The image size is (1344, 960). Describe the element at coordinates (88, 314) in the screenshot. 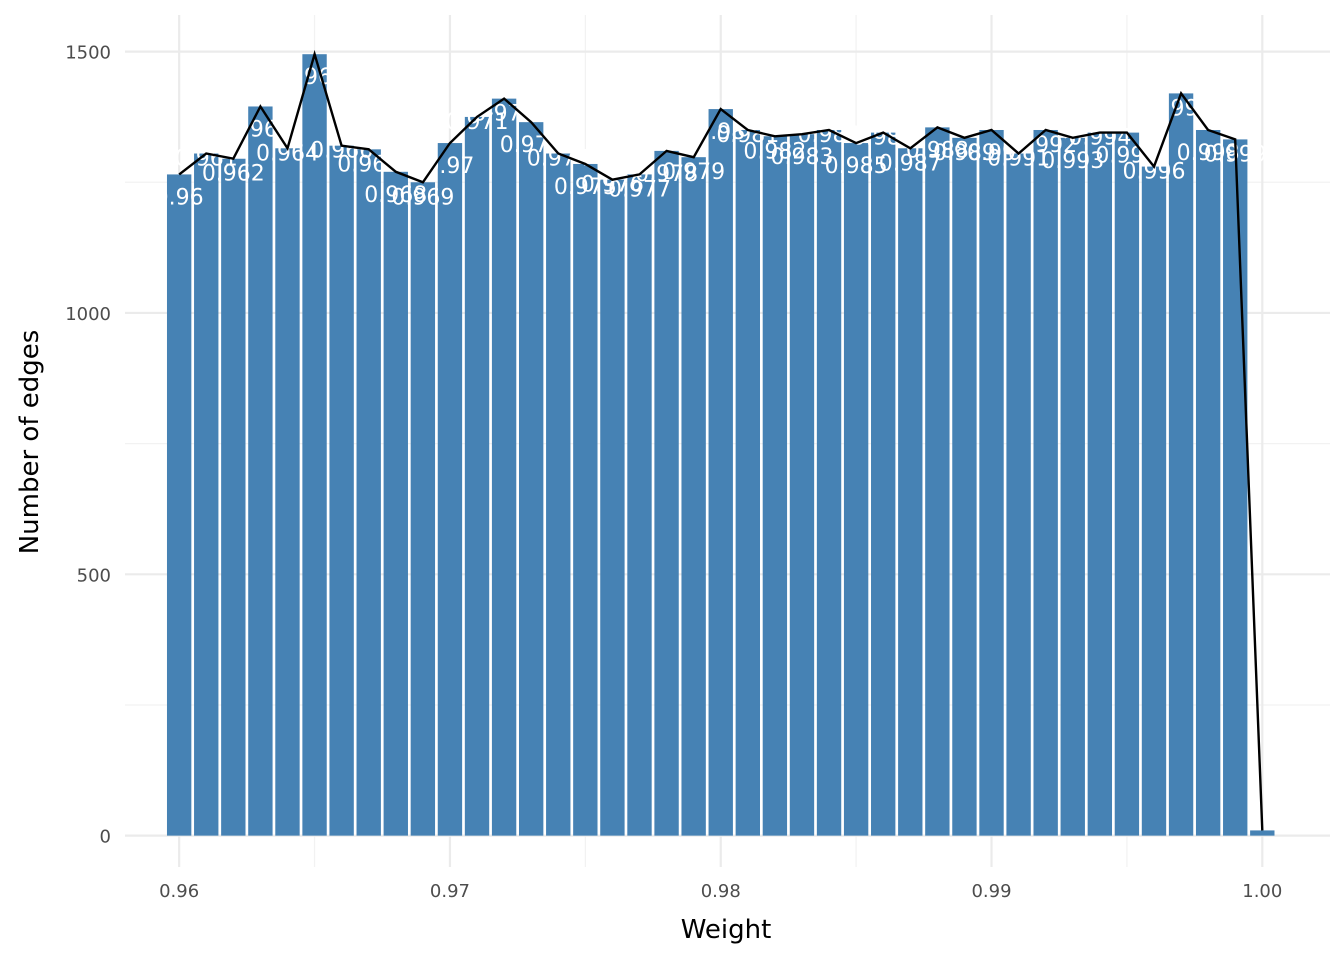

I see `y-tick-label: 1000` at that location.